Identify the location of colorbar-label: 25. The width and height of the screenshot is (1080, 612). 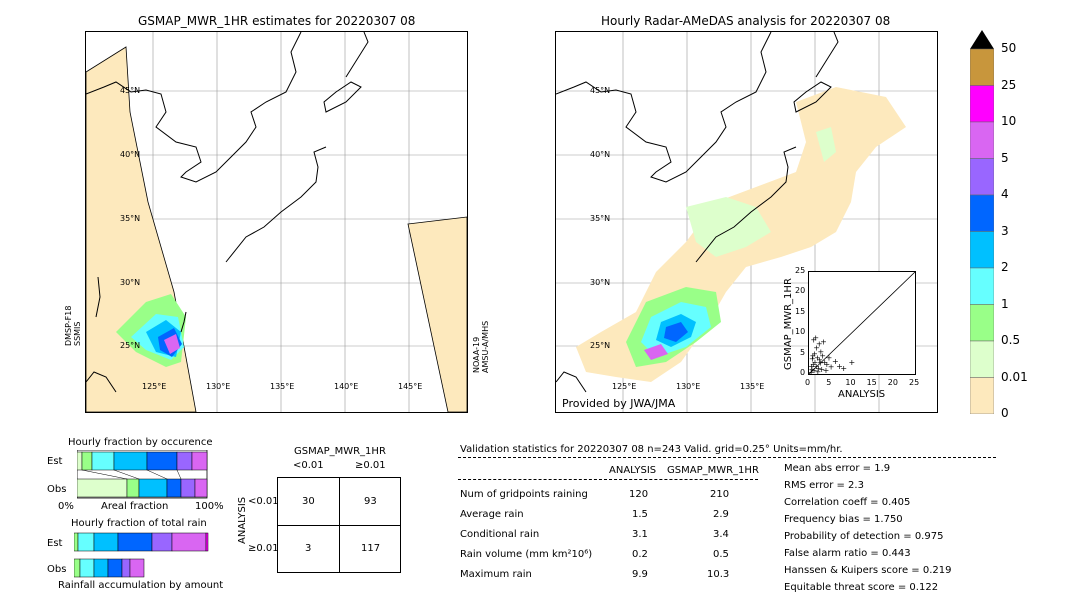
(1009, 84).